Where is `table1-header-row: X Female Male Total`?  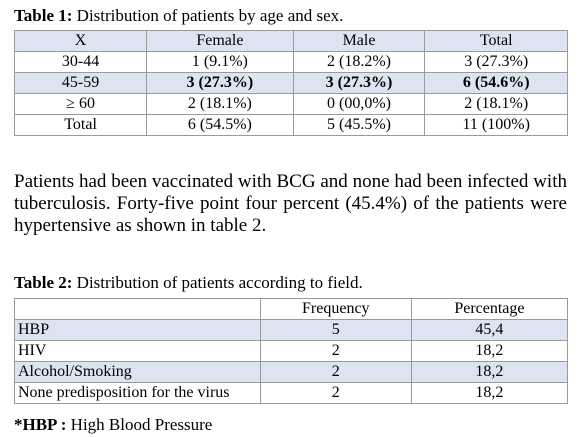
table1-header-row: X Female Male Total is located at coordinates (290, 41).